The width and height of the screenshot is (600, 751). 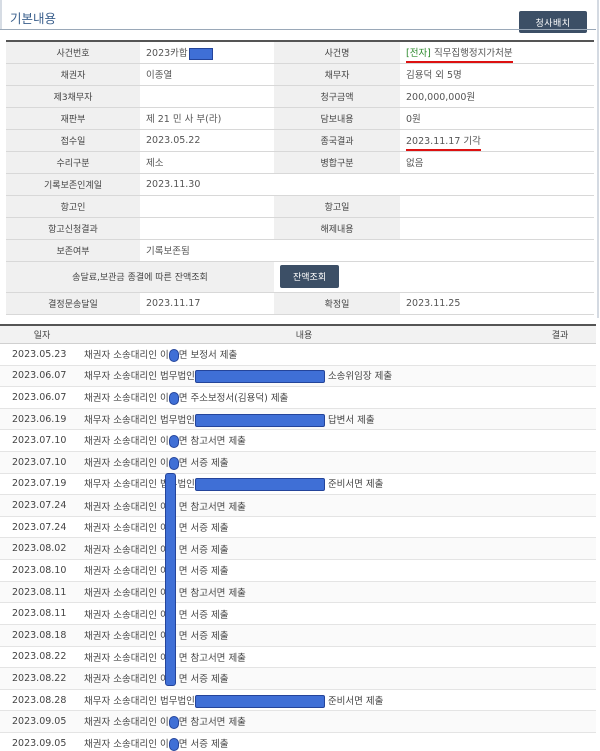 What do you see at coordinates (337, 96) in the screenshot?
I see `claim-amount-label: 청구금액` at bounding box center [337, 96].